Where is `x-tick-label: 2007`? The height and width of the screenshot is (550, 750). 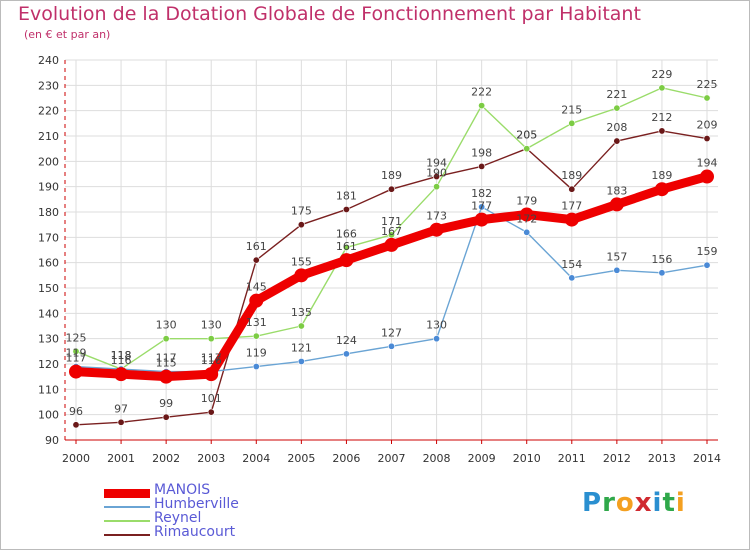 x-tick-label: 2007 is located at coordinates (392, 458).